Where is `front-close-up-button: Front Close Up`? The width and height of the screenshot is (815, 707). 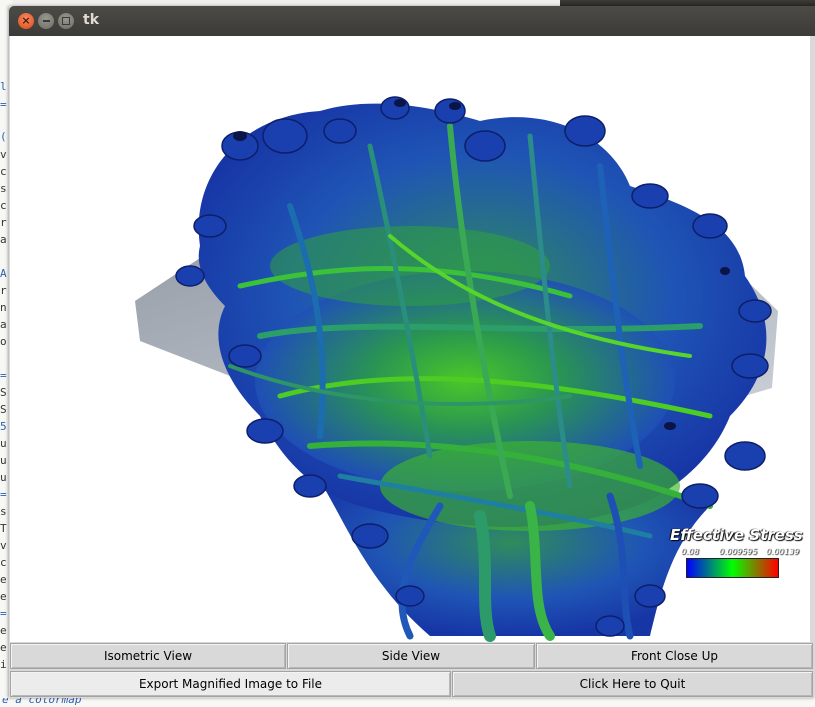
front-close-up-button: Front Close Up is located at coordinates (674, 656).